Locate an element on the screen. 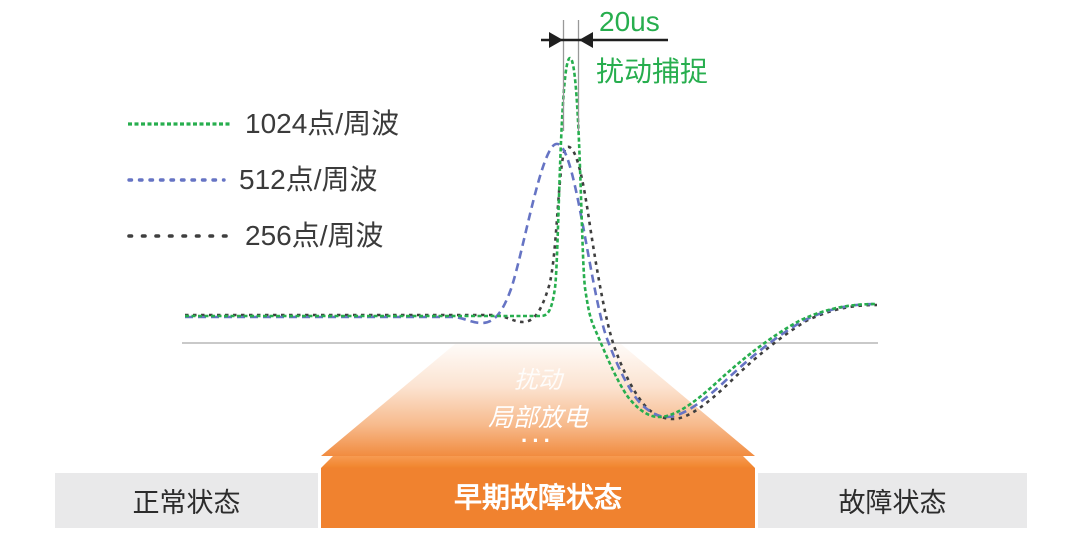  legend-line-1024-icon is located at coordinates (179, 124).